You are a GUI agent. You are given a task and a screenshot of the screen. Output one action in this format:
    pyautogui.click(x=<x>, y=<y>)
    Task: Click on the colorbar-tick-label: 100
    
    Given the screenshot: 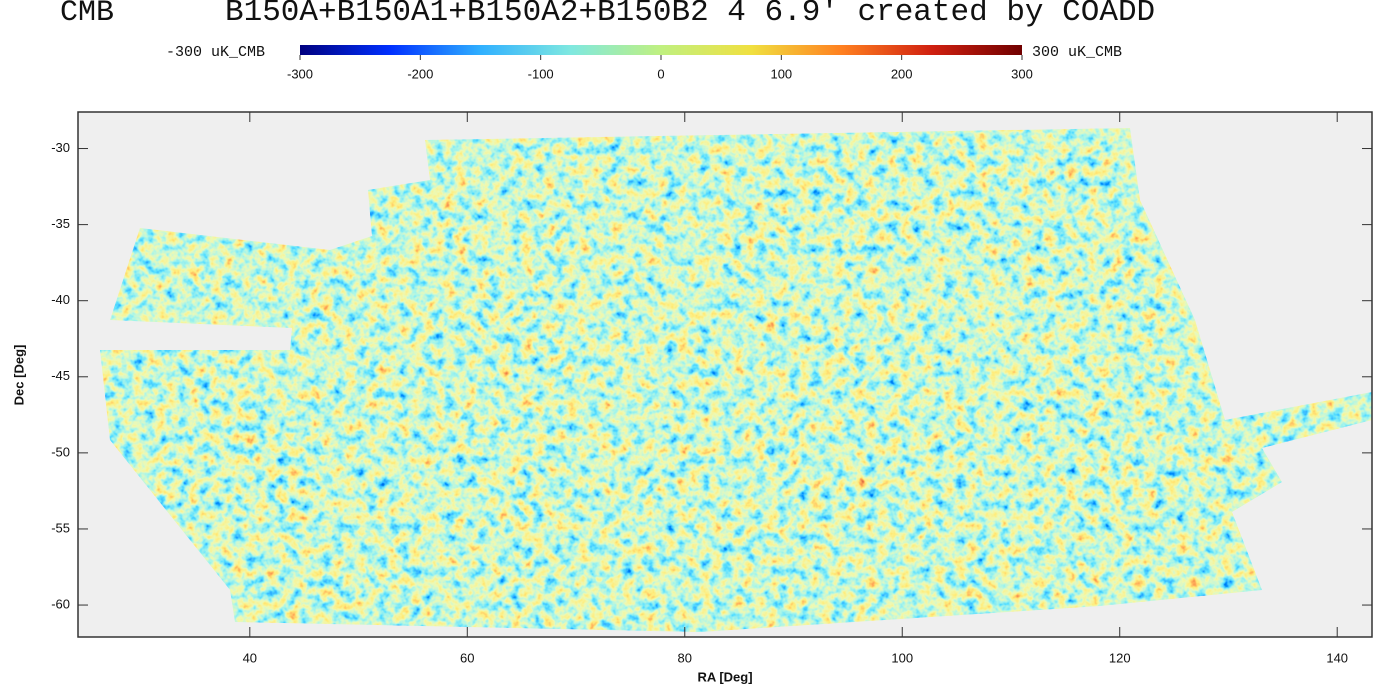 What is the action you would take?
    pyautogui.click(x=781, y=73)
    